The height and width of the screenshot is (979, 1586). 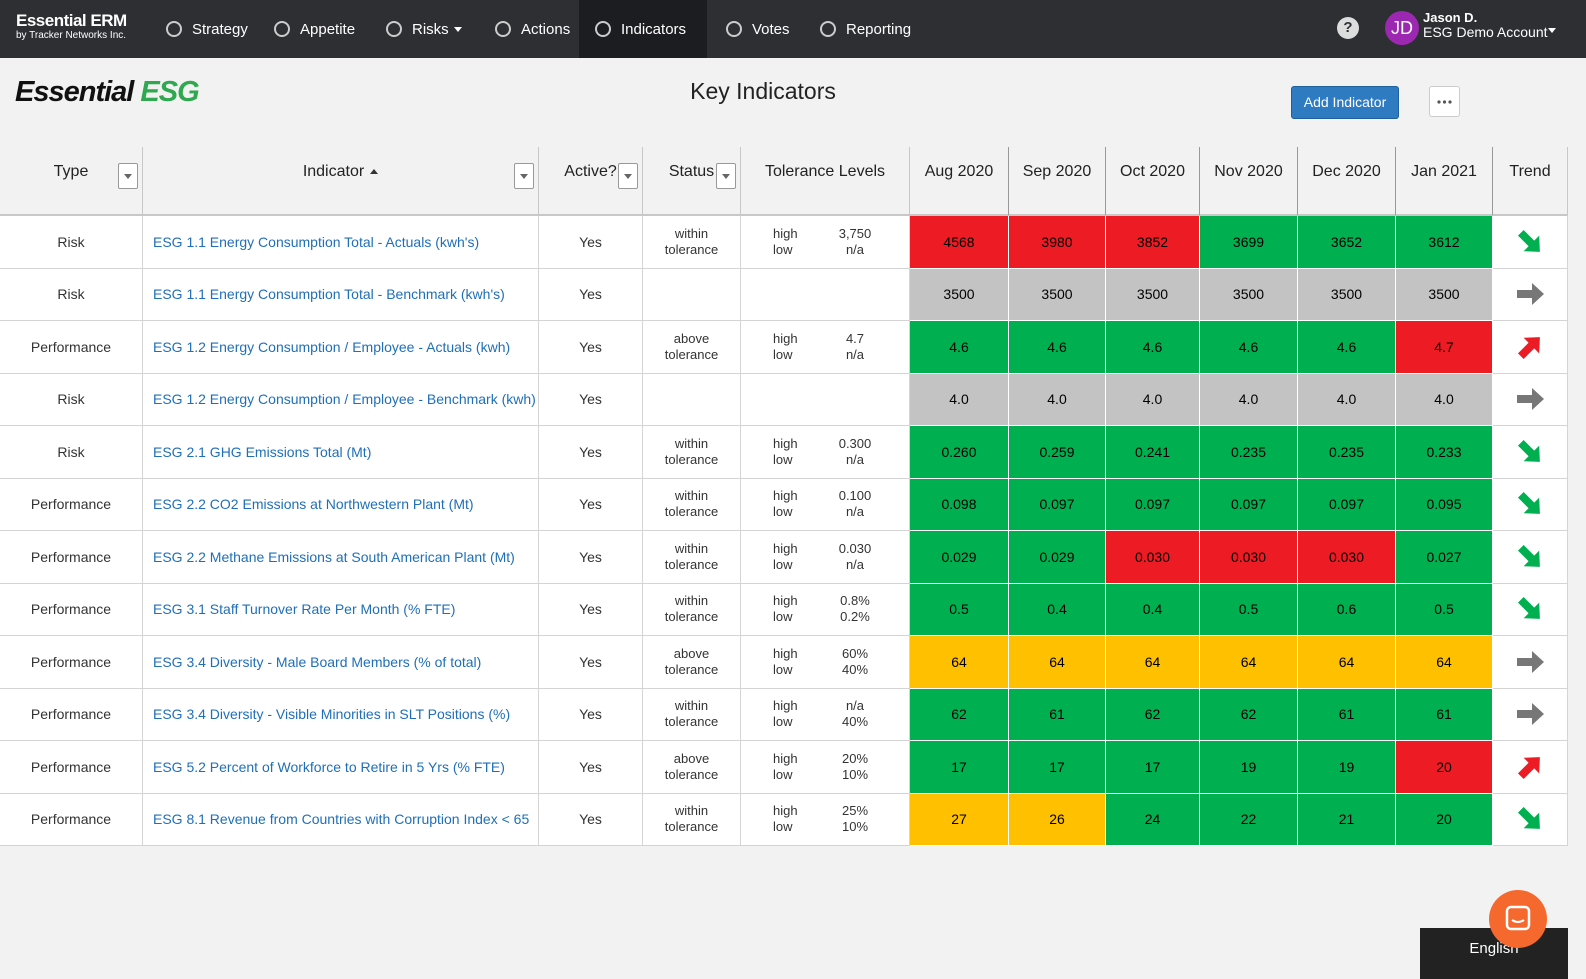 I want to click on column-header: Active?, so click(x=591, y=181).